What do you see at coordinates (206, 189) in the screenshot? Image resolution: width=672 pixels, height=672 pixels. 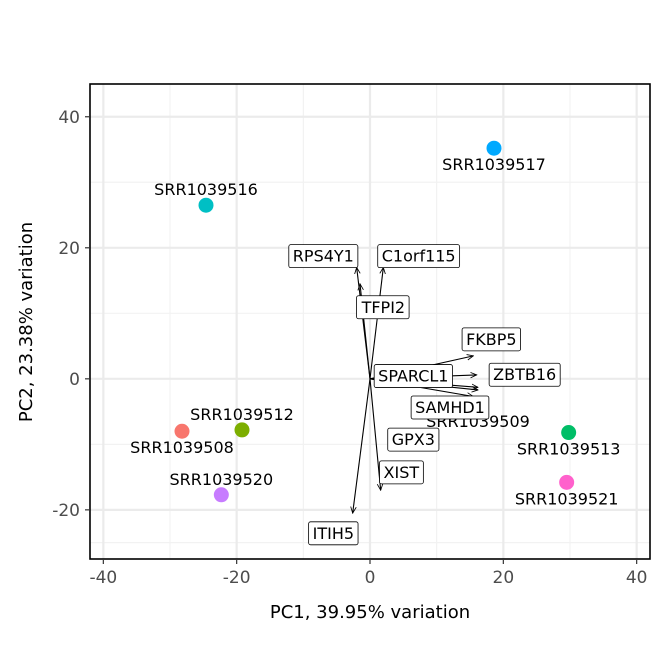 I see `sample-label: SRR1039516` at bounding box center [206, 189].